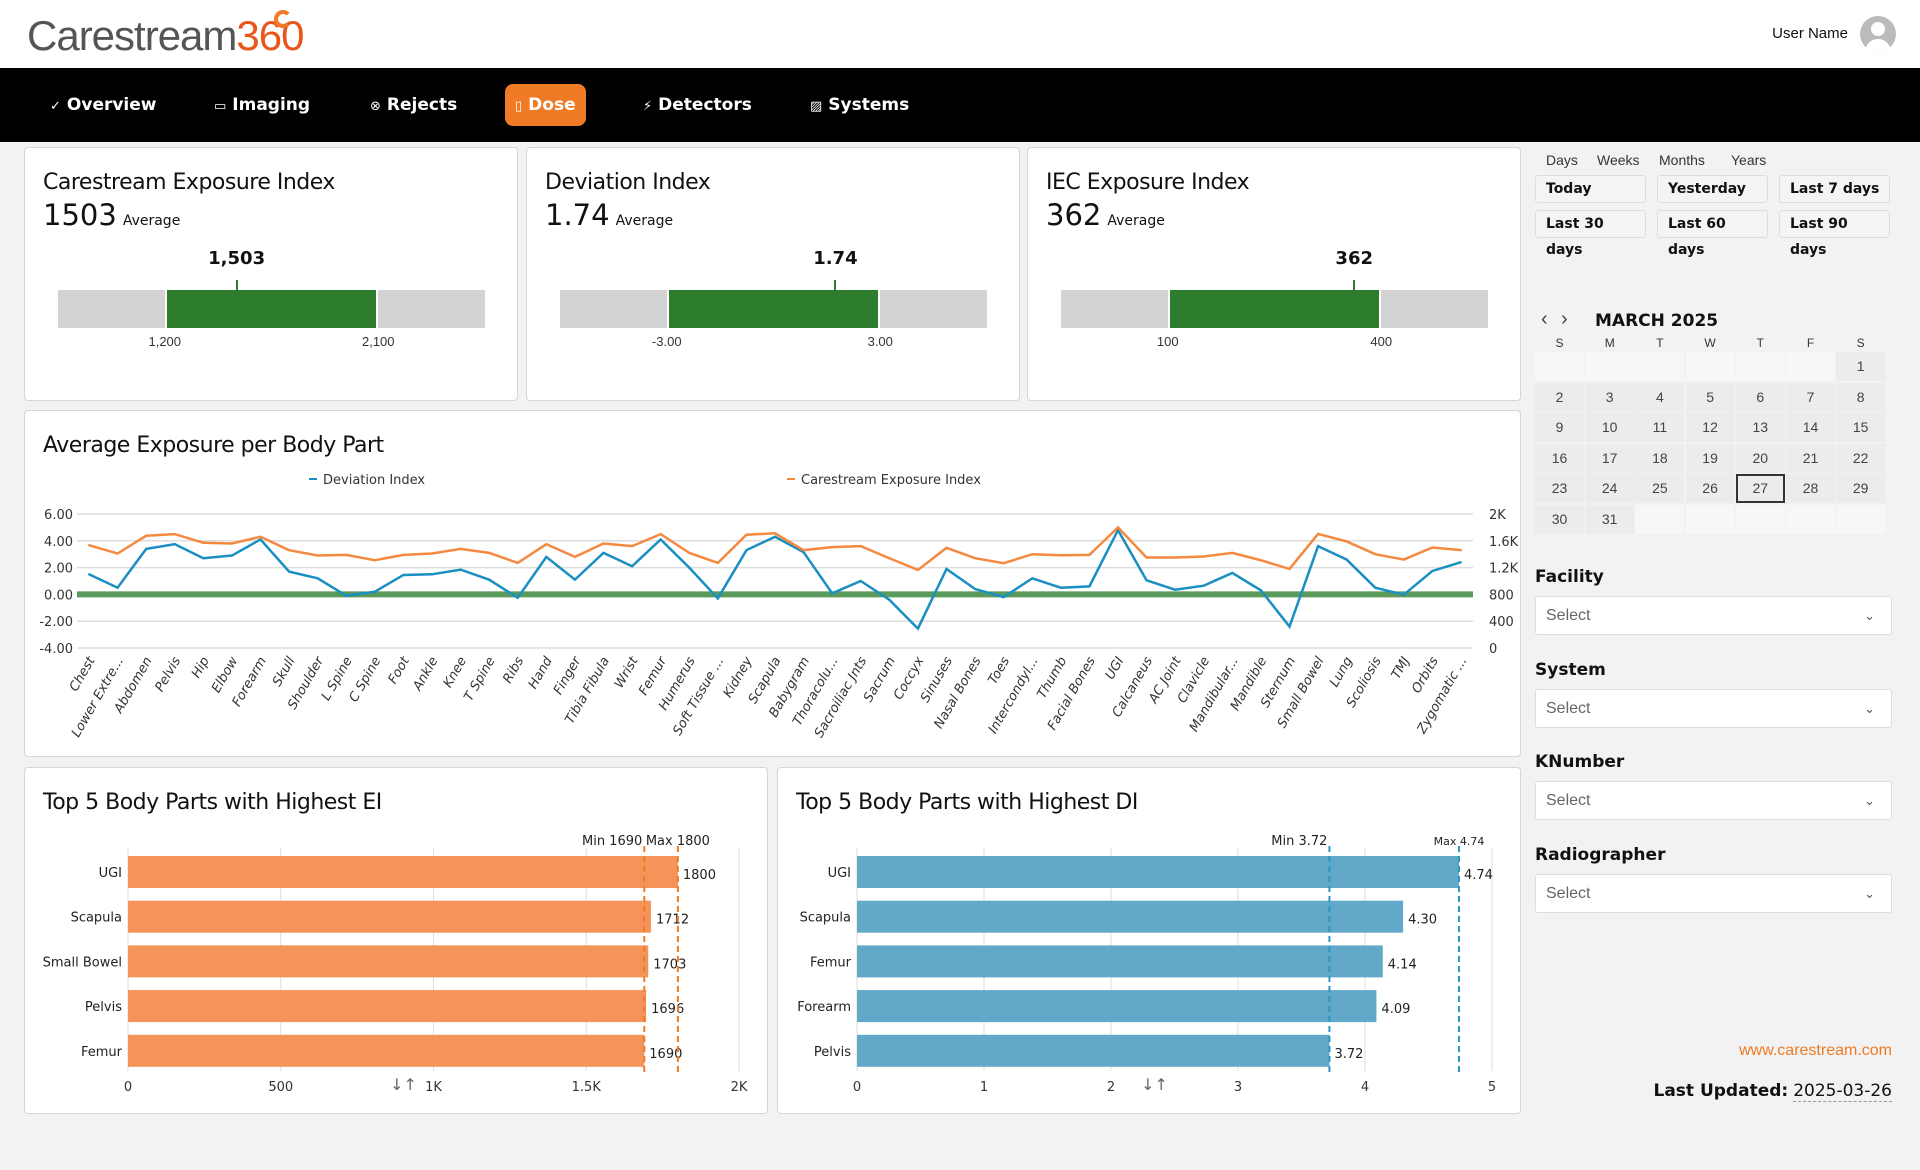 This screenshot has height=1170, width=1920. Describe the element at coordinates (1422, 920) in the screenshot. I see `bar-value-label: 4.30` at that location.